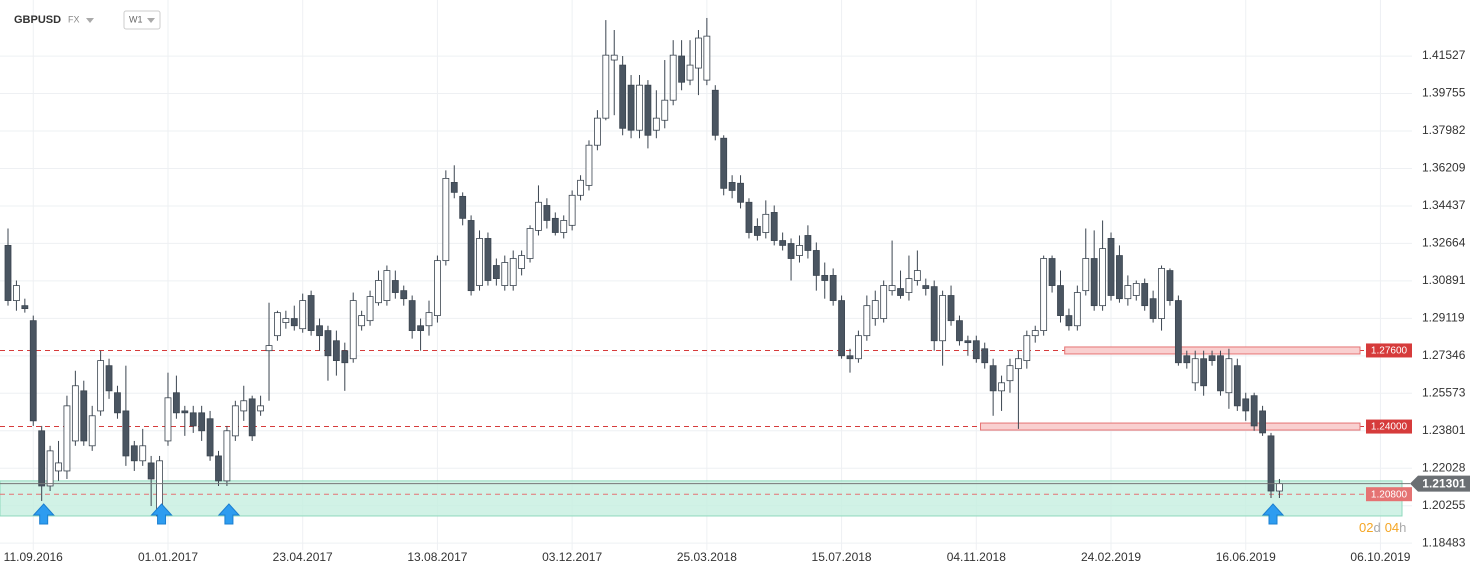  Describe the element at coordinates (1246, 557) in the screenshot. I see `x-tick-label: 16.06.2019` at that location.